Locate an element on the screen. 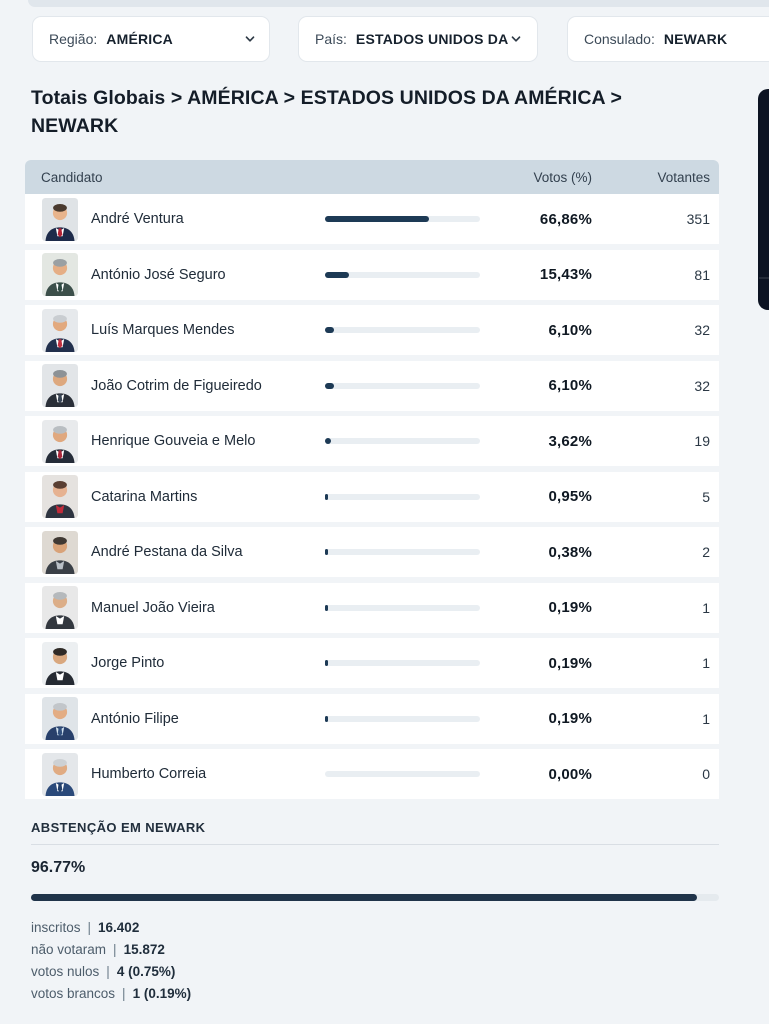 The height and width of the screenshot is (1024, 769). table-row: Jorge Pinto 0,19% 1 is located at coordinates (372, 663).